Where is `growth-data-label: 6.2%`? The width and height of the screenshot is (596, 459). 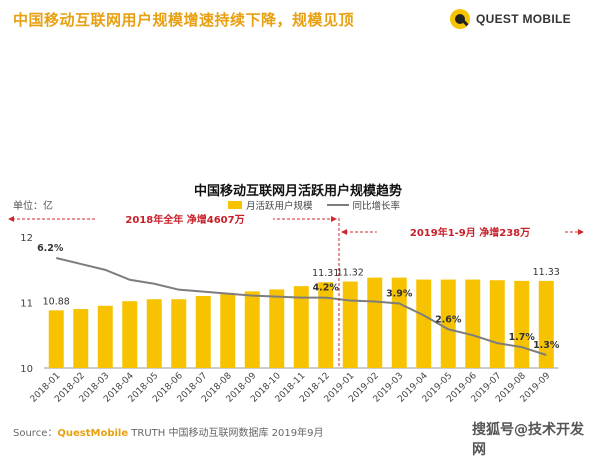 growth-data-label: 6.2% is located at coordinates (50, 248).